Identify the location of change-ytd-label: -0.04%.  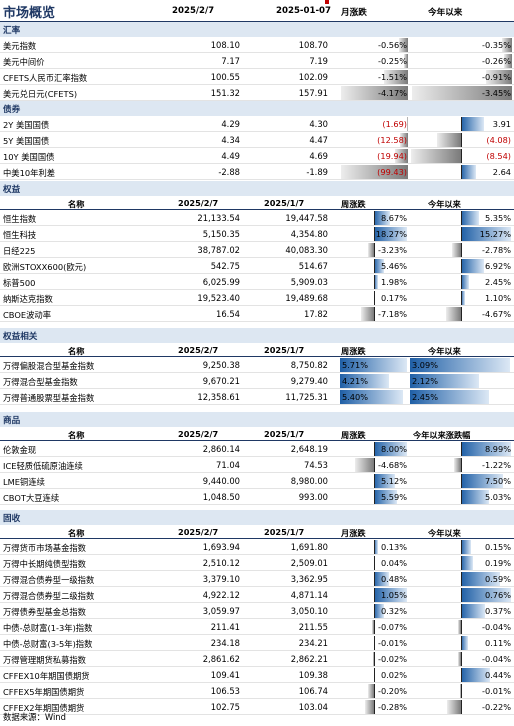
(496, 659).